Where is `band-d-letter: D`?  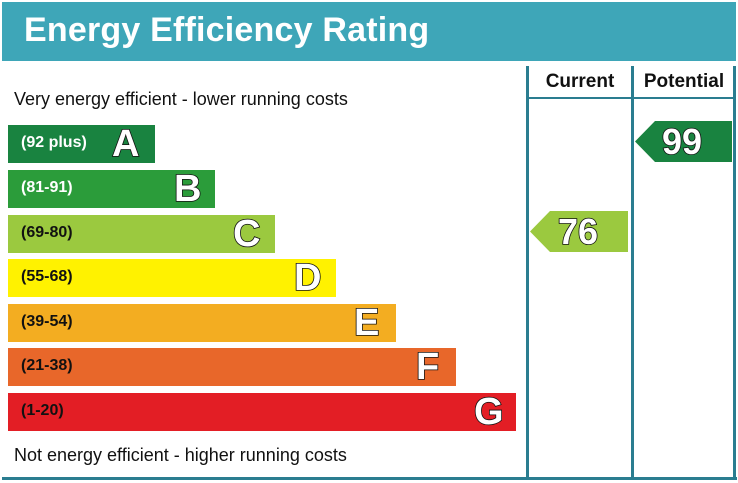
band-d-letter: D is located at coordinates (307, 278).